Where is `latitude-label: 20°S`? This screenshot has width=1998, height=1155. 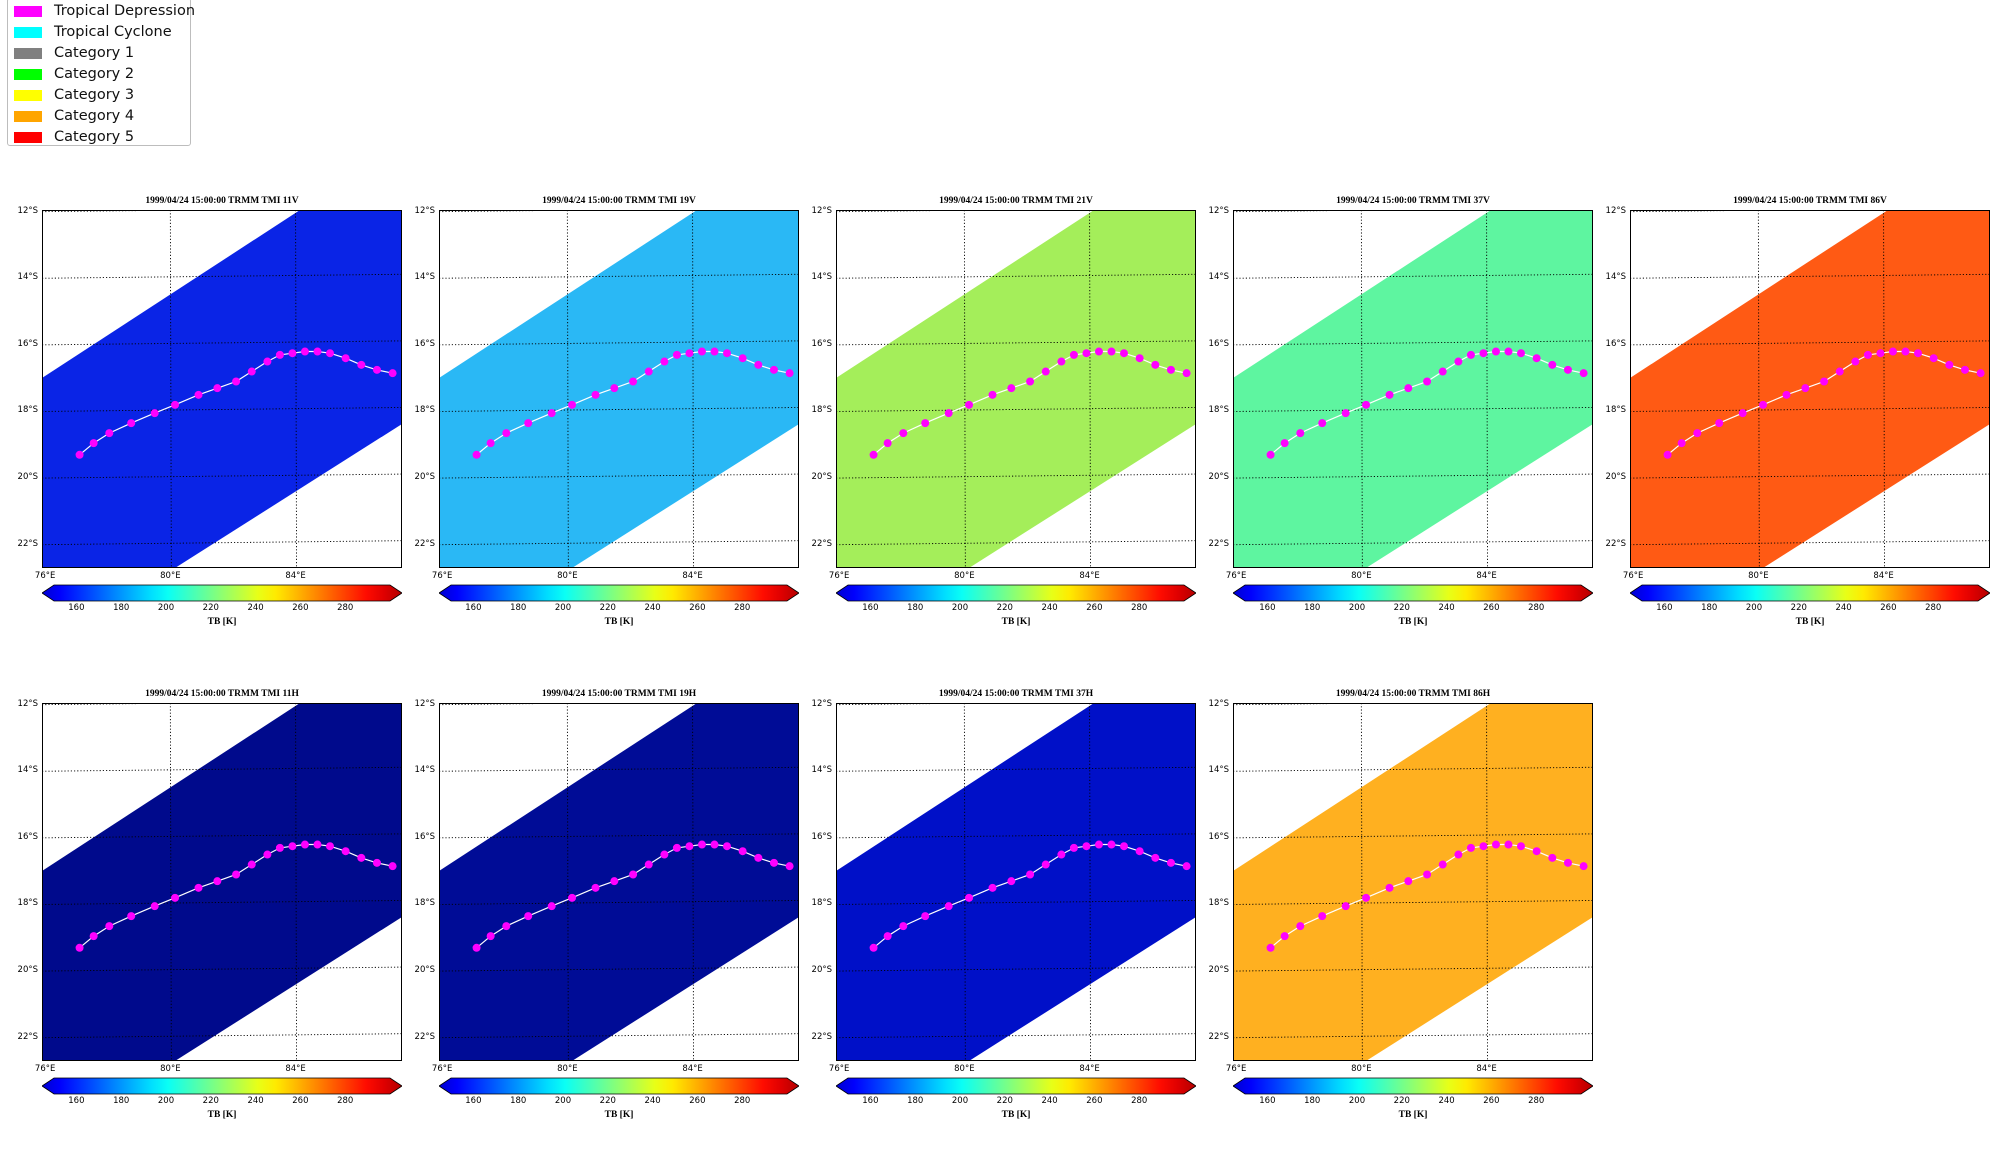
latitude-label: 20°S is located at coordinates (1218, 477).